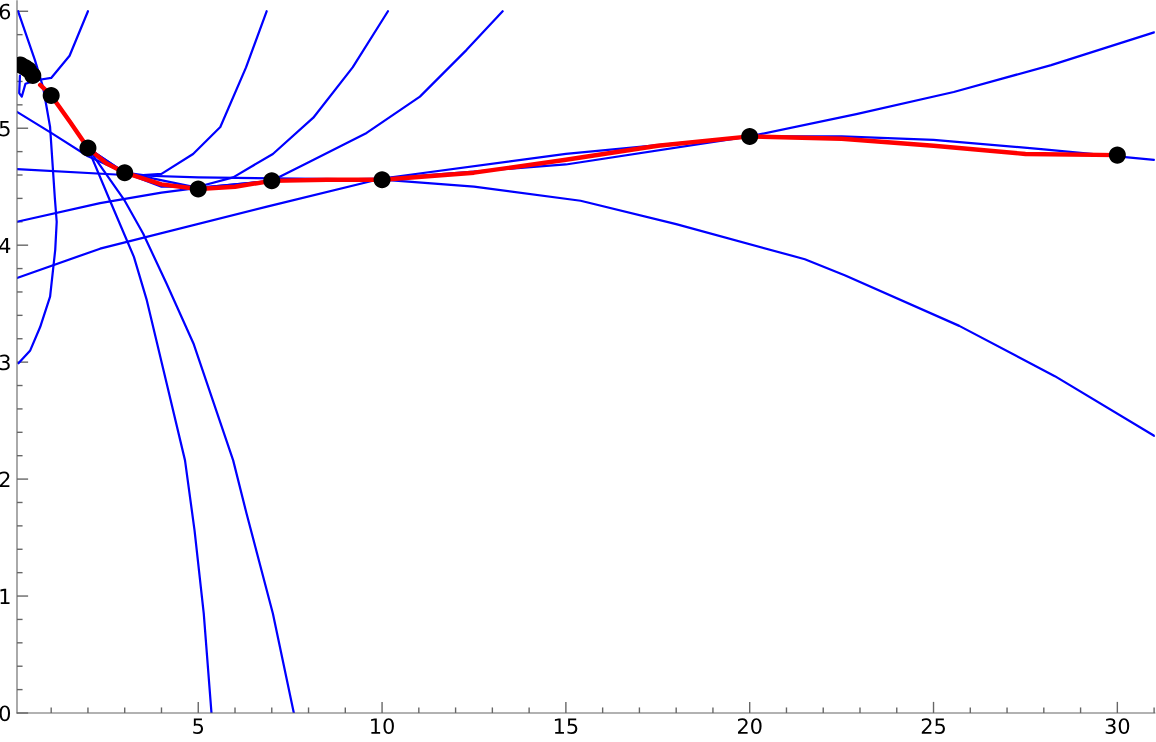 The width and height of the screenshot is (1156, 742). What do you see at coordinates (5, 128) in the screenshot?
I see `y-tick-label: 5` at bounding box center [5, 128].